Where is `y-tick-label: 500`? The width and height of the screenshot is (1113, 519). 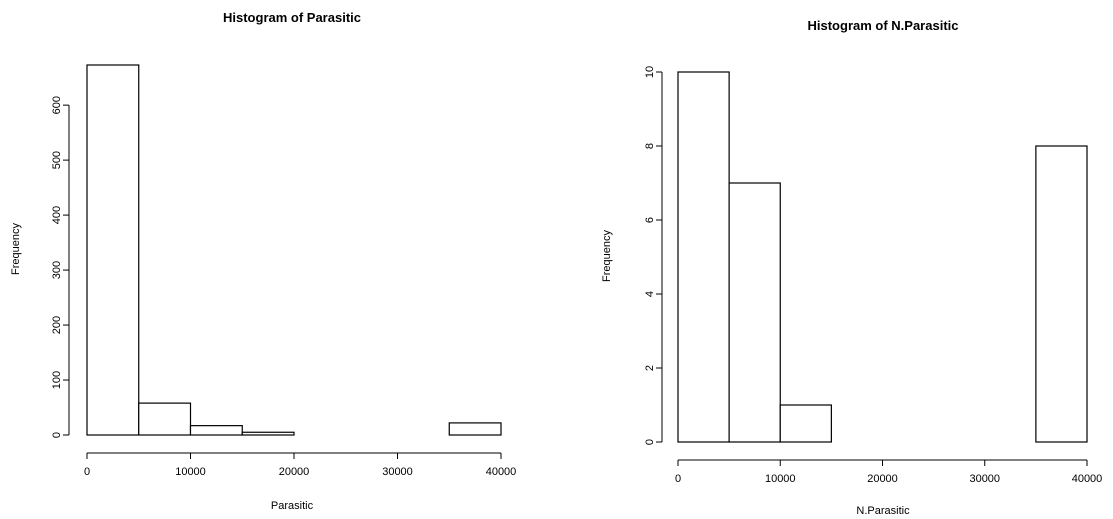 y-tick-label: 500 is located at coordinates (57, 160).